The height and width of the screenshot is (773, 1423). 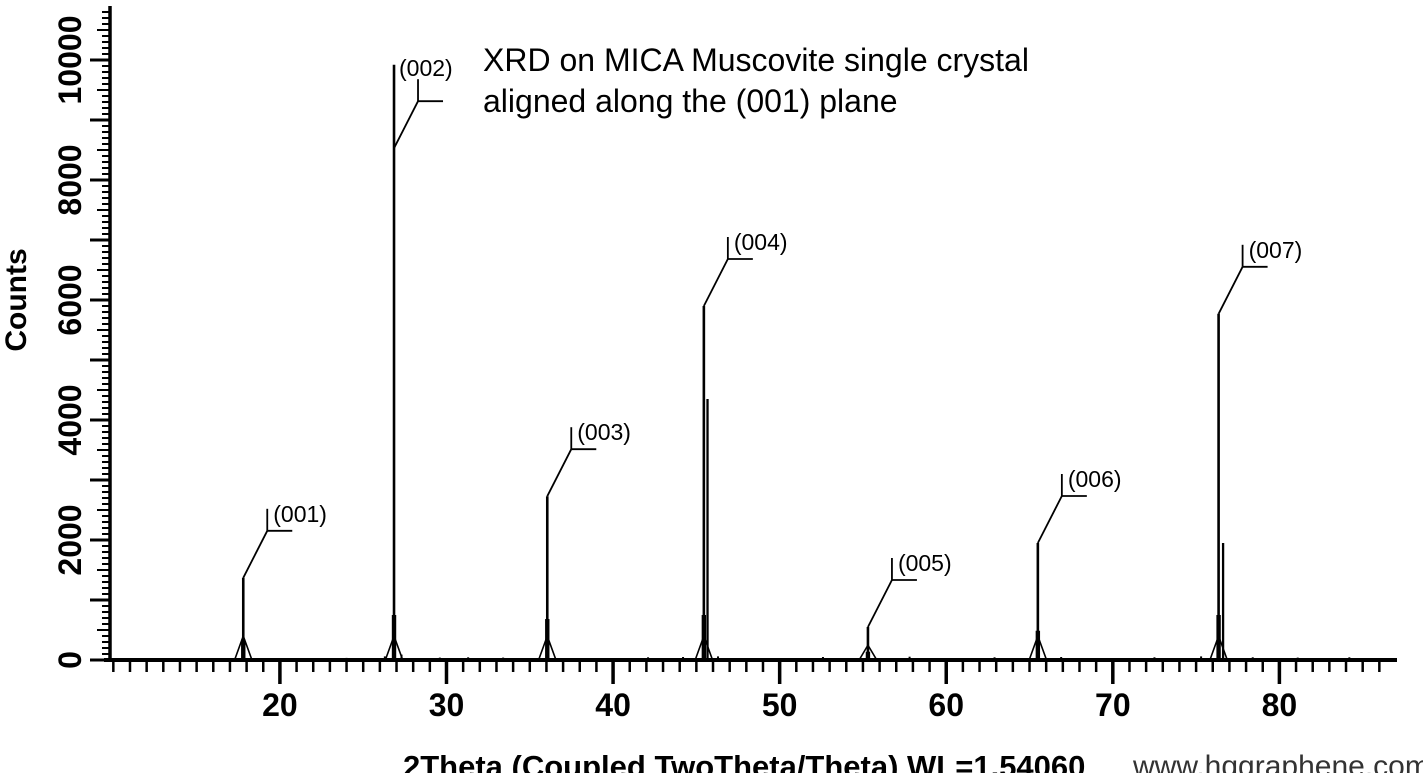 What do you see at coordinates (70, 660) in the screenshot?
I see `y-tick-label: 0` at bounding box center [70, 660].